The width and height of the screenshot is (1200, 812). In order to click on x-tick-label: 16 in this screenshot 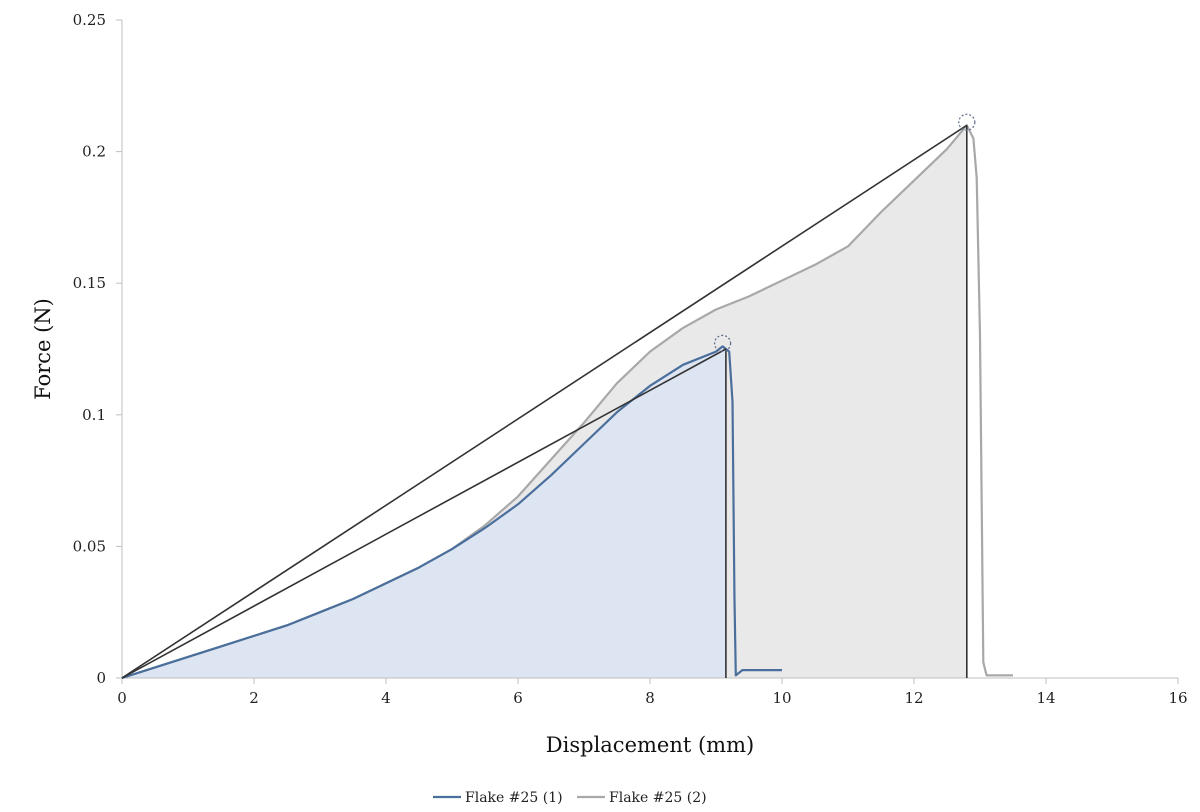, I will do `click(1177, 698)`.